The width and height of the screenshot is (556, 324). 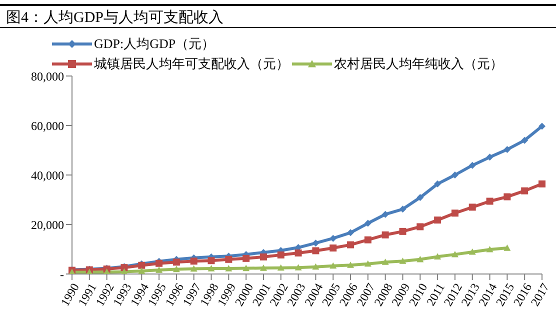 I want to click on legend-label: GDP:人均GDP（元）, so click(x=154, y=44).